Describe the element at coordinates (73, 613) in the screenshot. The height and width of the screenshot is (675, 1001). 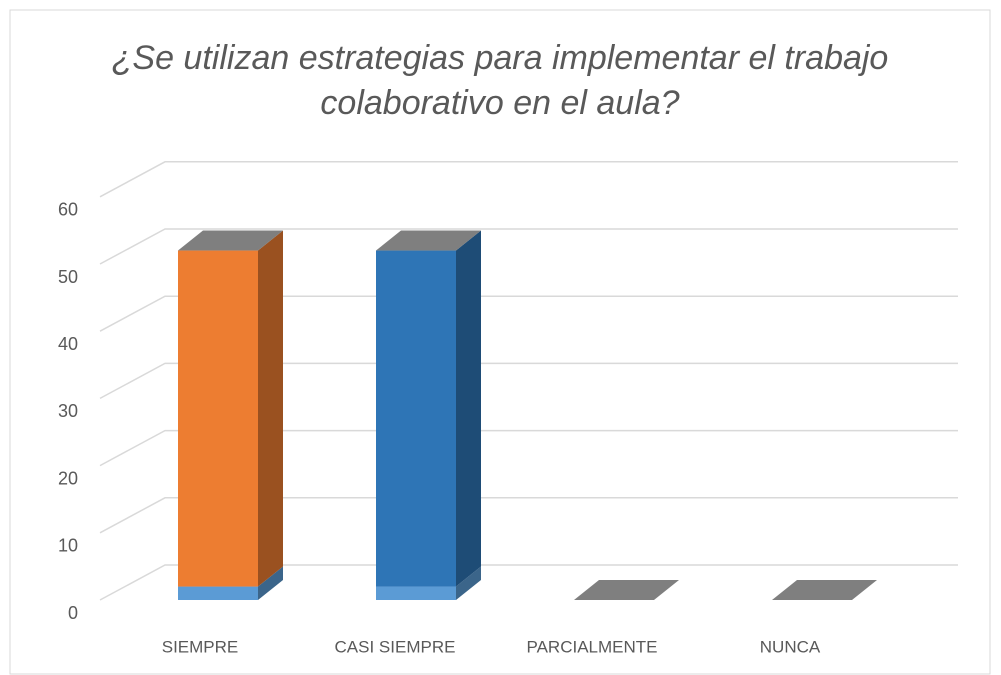
I see `y-tick-label: 0` at that location.